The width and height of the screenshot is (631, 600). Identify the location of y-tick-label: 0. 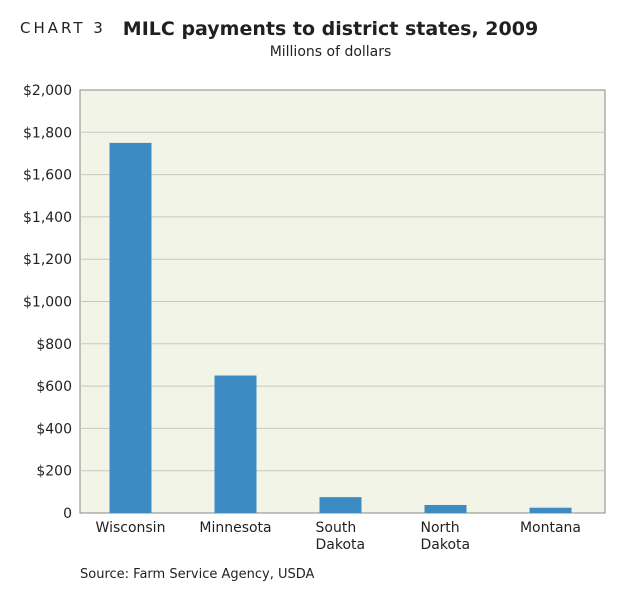
(67, 514).